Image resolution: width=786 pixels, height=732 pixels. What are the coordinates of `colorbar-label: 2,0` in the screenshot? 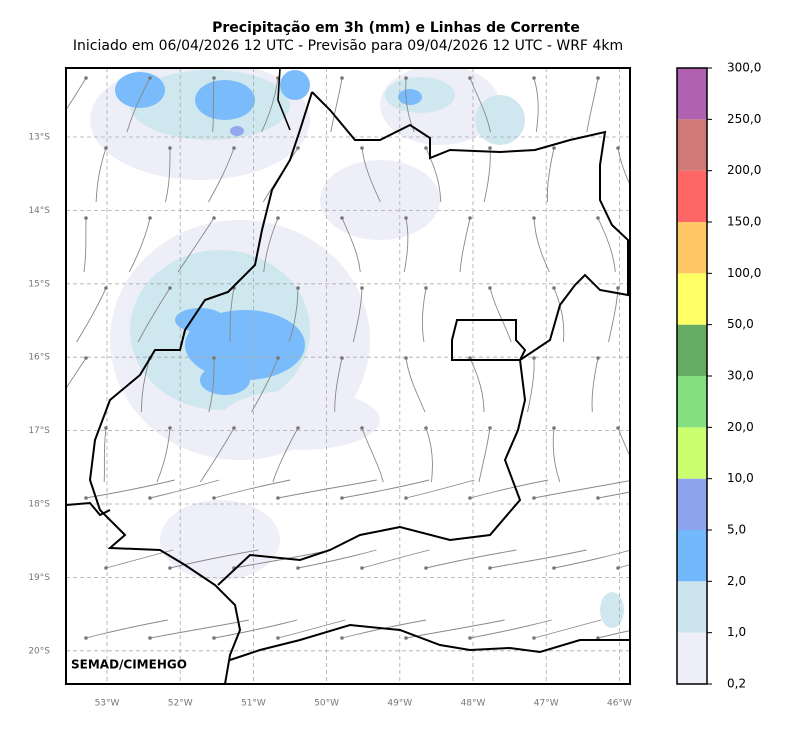 It's located at (736, 581).